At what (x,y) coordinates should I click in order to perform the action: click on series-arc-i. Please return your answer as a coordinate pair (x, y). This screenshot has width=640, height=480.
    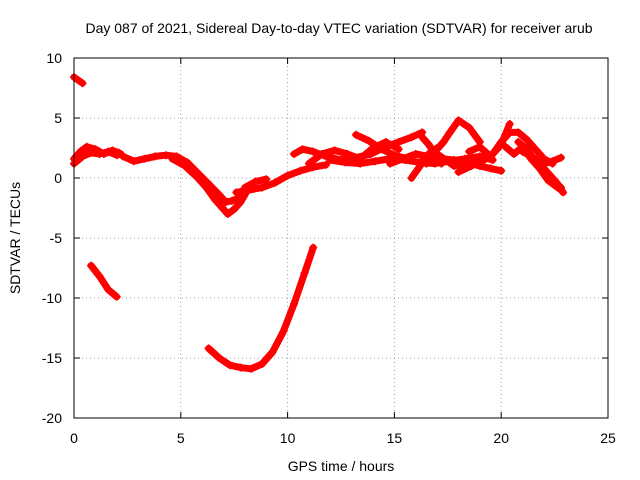
    Looking at the image, I should click on (261, 308).